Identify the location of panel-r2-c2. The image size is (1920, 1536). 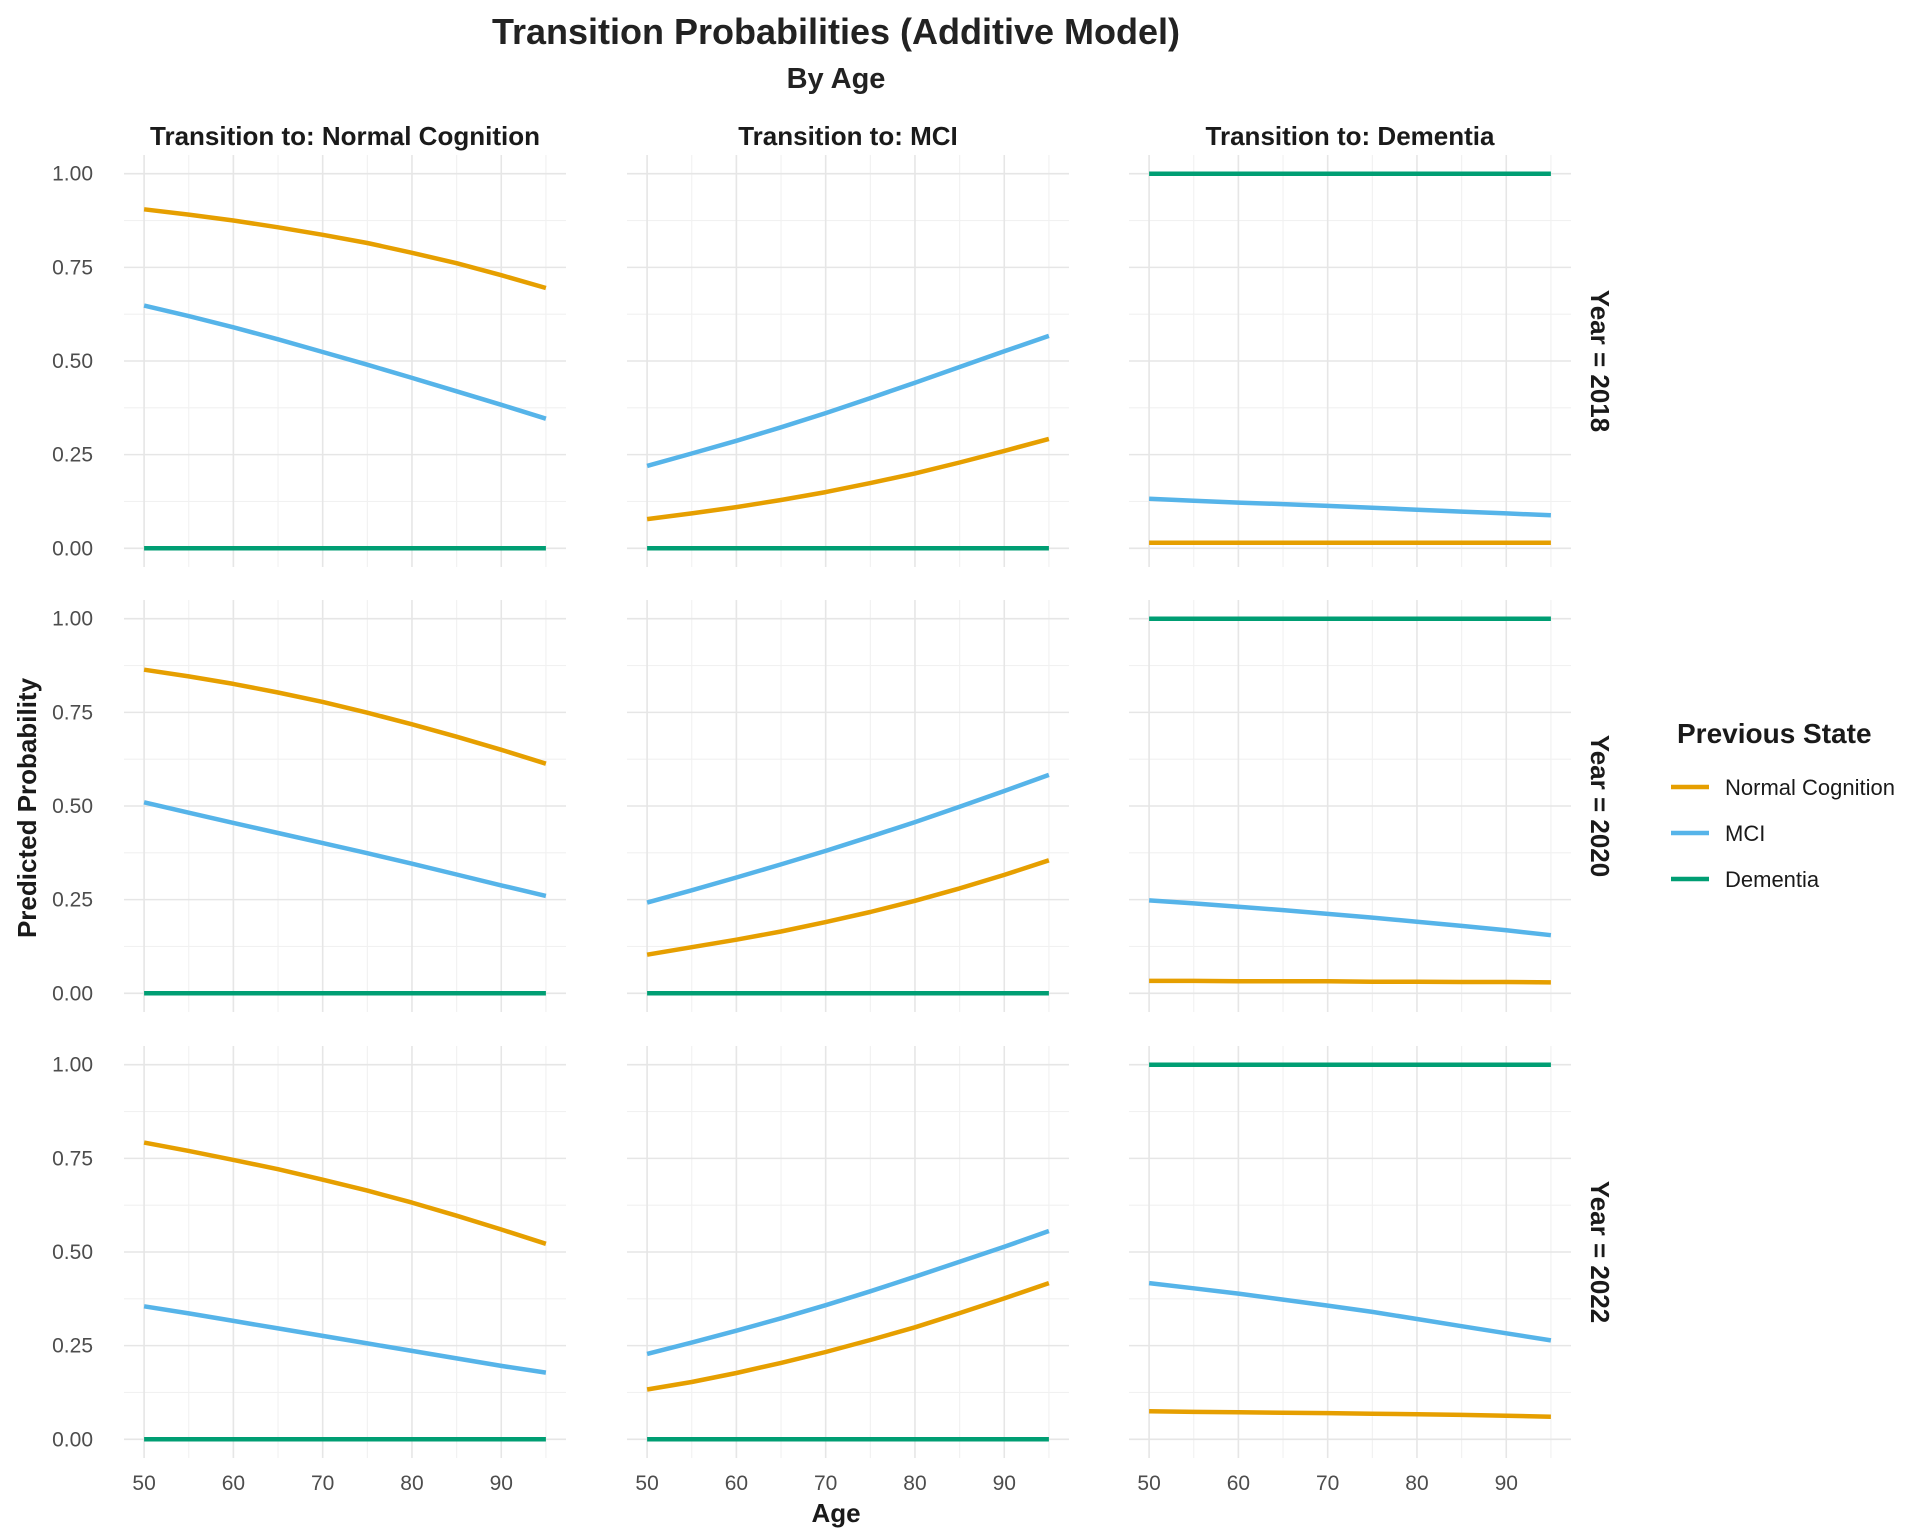
(848, 806).